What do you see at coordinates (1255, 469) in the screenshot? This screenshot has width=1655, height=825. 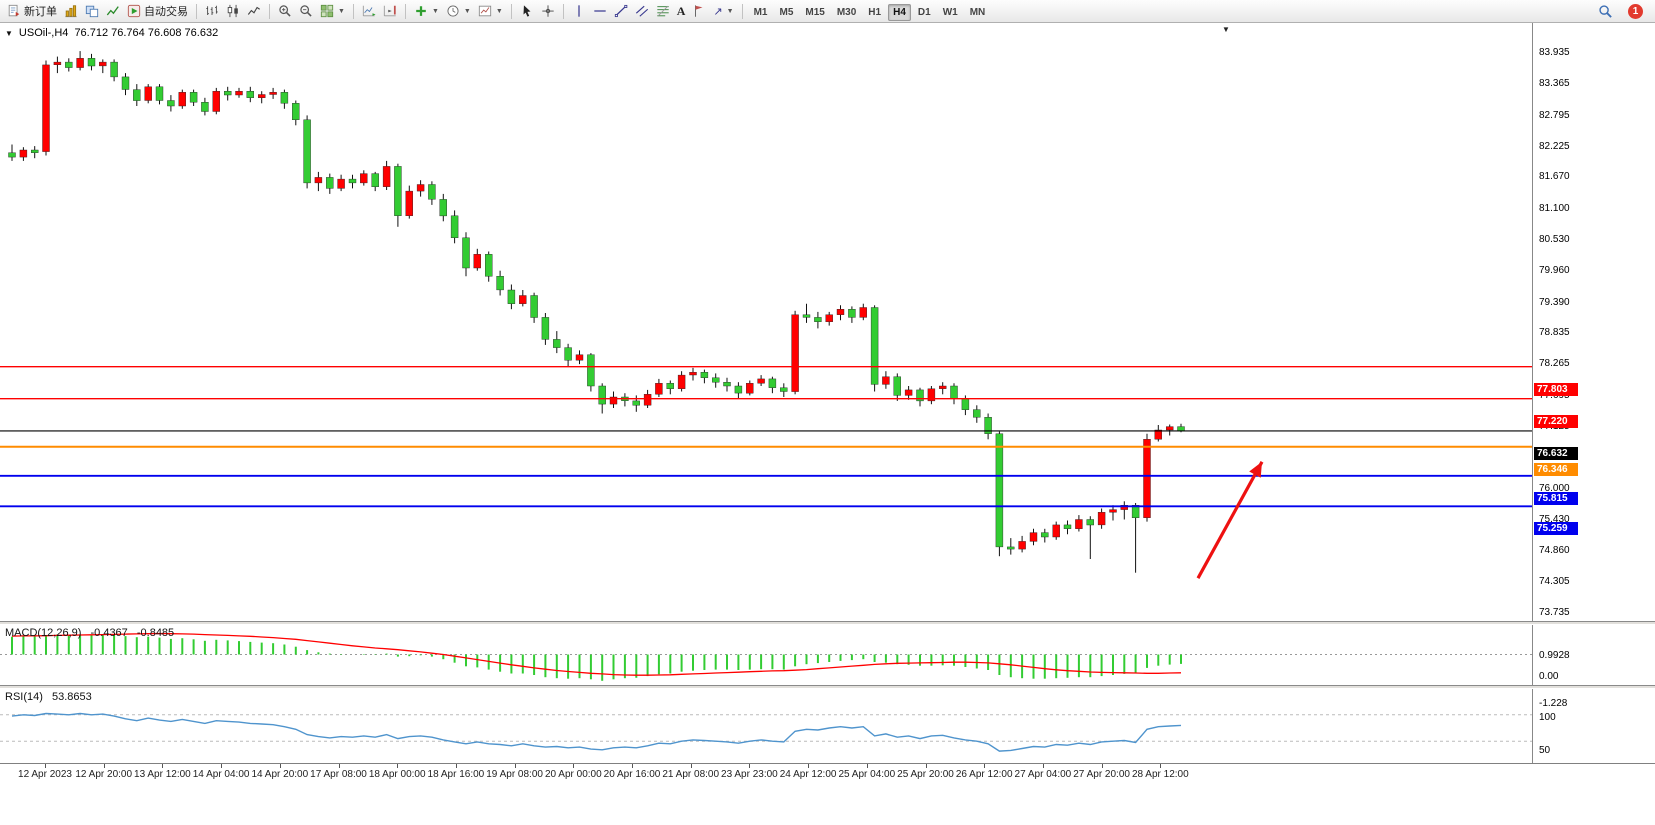 I see `trend-arrow-head` at bounding box center [1255, 469].